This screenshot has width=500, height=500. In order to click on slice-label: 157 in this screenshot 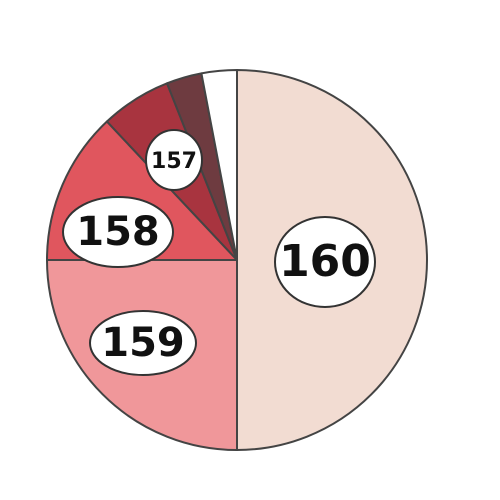, I will do `click(174, 161)`.